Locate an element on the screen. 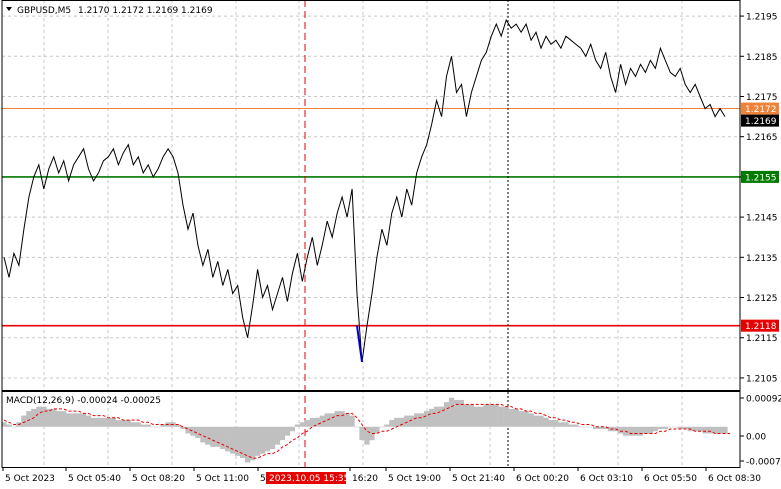 The width and height of the screenshot is (781, 489). macd-indicator is located at coordinates (365, 430).